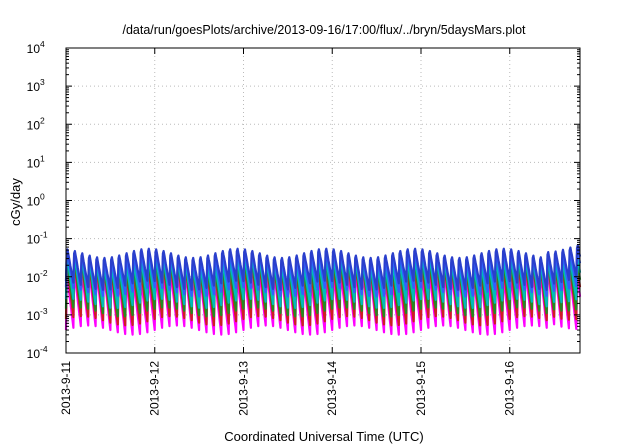  What do you see at coordinates (42, 82) in the screenshot?
I see `y-tick-exponent: 3` at bounding box center [42, 82].